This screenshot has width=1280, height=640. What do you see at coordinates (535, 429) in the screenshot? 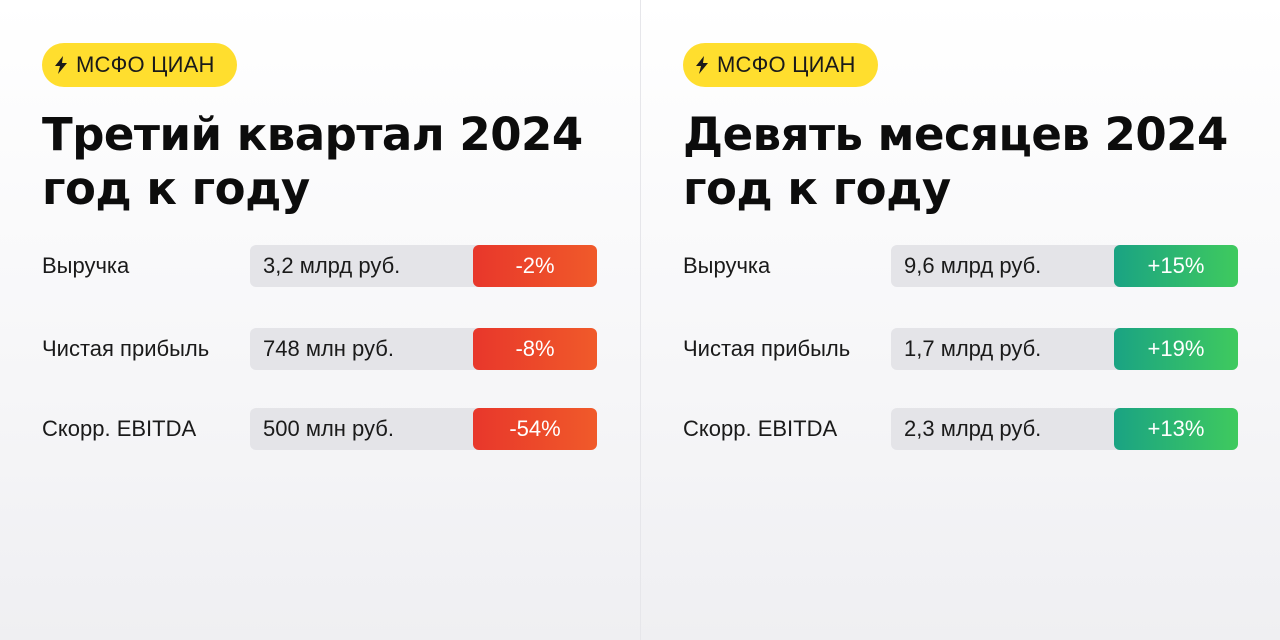
I see `metric-delta: -54%` at bounding box center [535, 429].